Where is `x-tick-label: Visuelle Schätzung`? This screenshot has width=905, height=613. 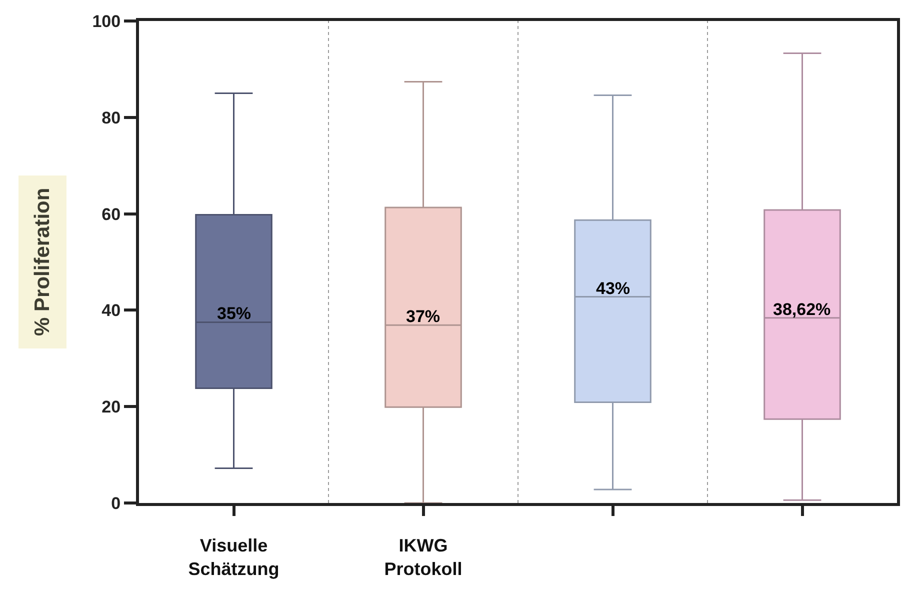
x-tick-label: Visuelle Schätzung is located at coordinates (234, 557).